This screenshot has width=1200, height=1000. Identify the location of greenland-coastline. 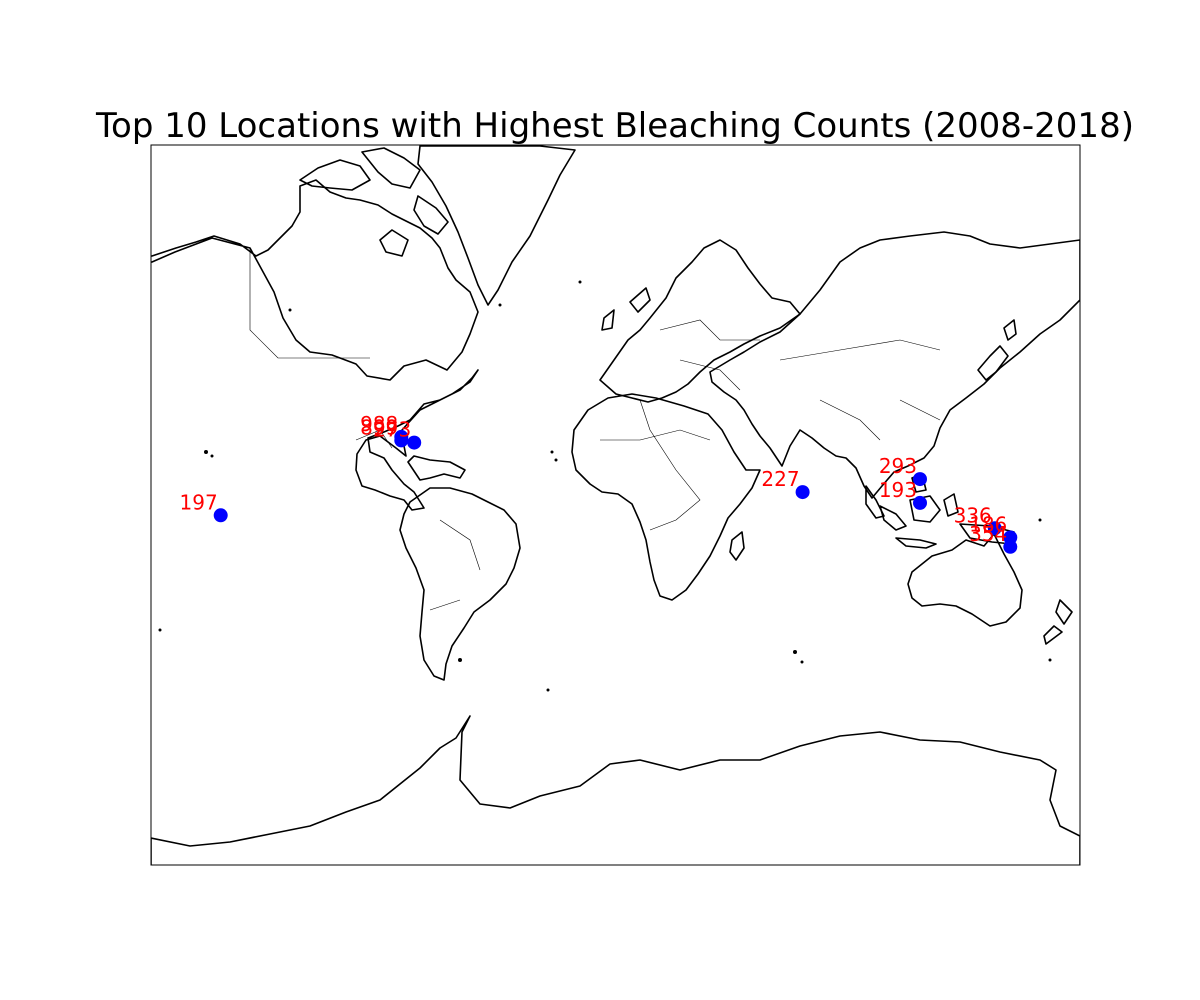
(496, 225).